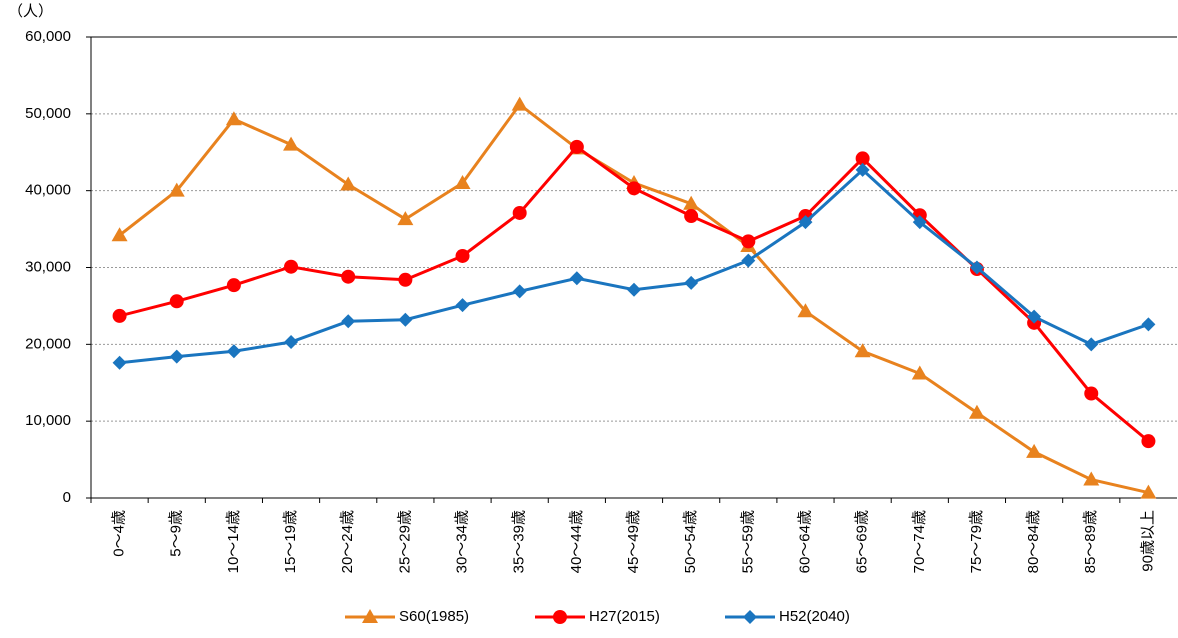 This screenshot has width=1178, height=638. What do you see at coordinates (347, 541) in the screenshot?
I see `x-tick-label: 20～24歳` at bounding box center [347, 541].